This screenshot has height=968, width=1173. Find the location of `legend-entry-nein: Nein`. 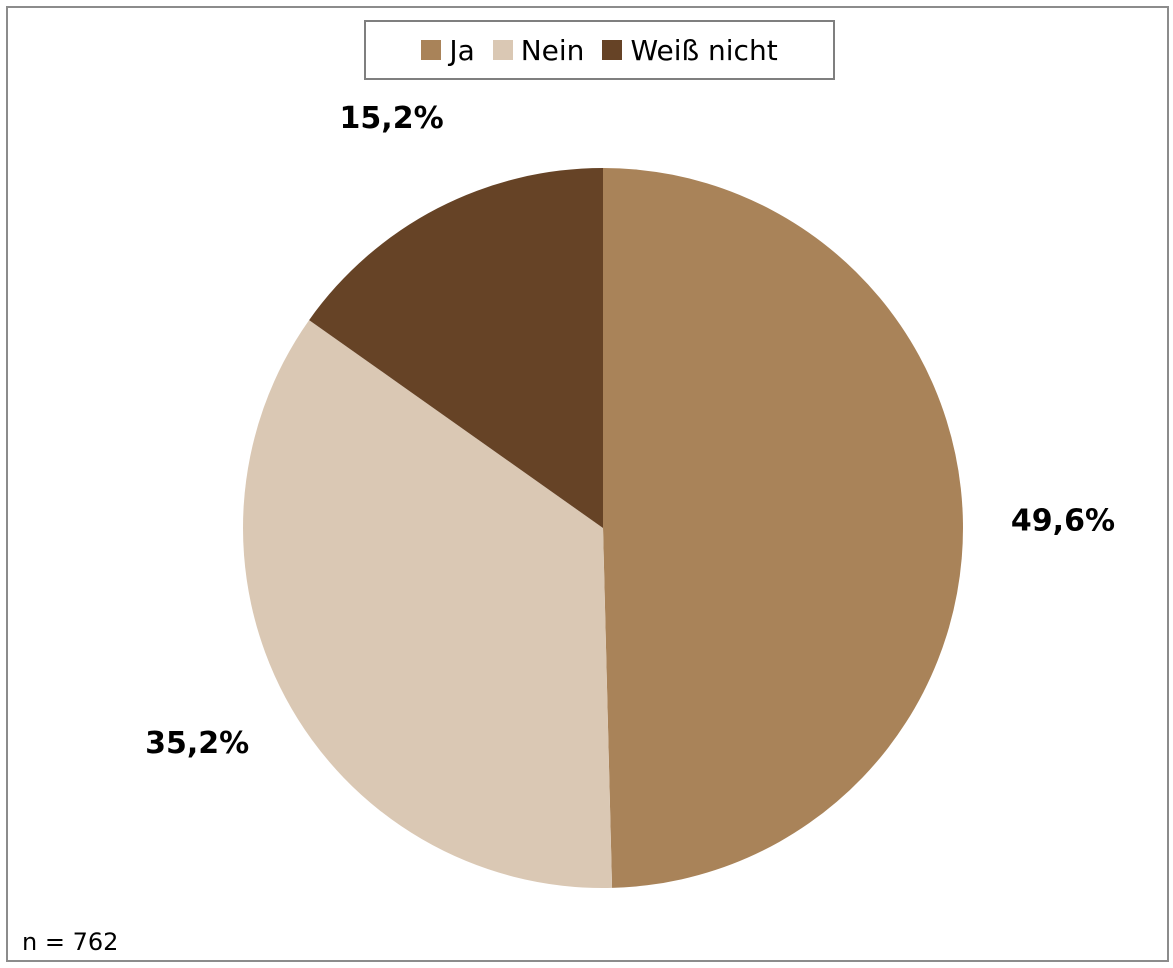

legend-entry-nein: Nein is located at coordinates (538, 50).